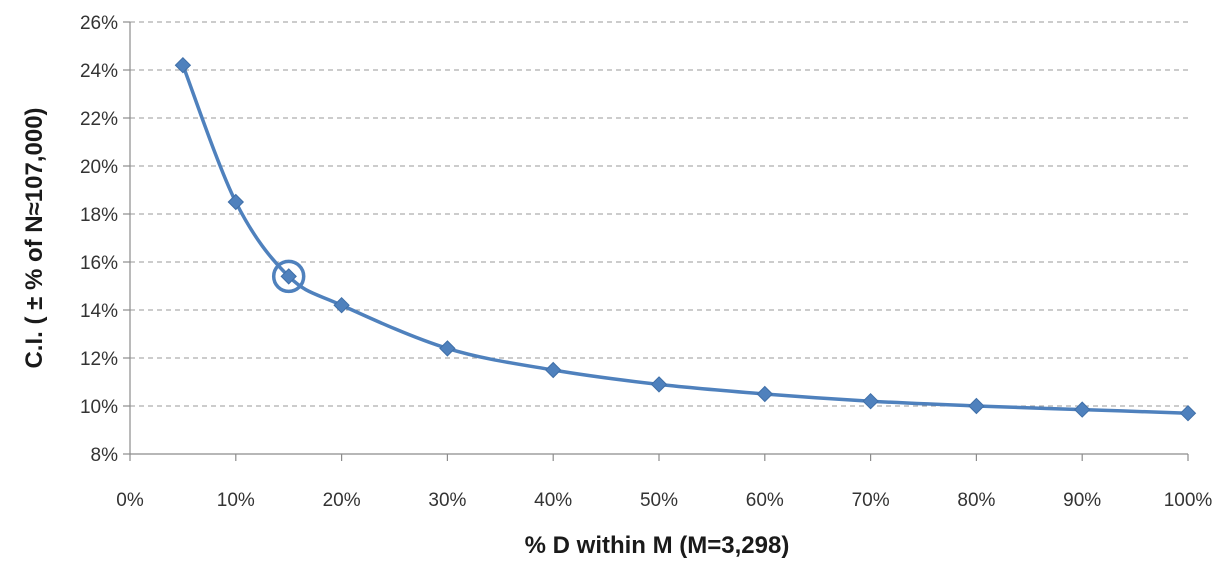 Image resolution: width=1228 pixels, height=563 pixels. What do you see at coordinates (99, 71) in the screenshot?
I see `y-tick-label: 24%` at bounding box center [99, 71].